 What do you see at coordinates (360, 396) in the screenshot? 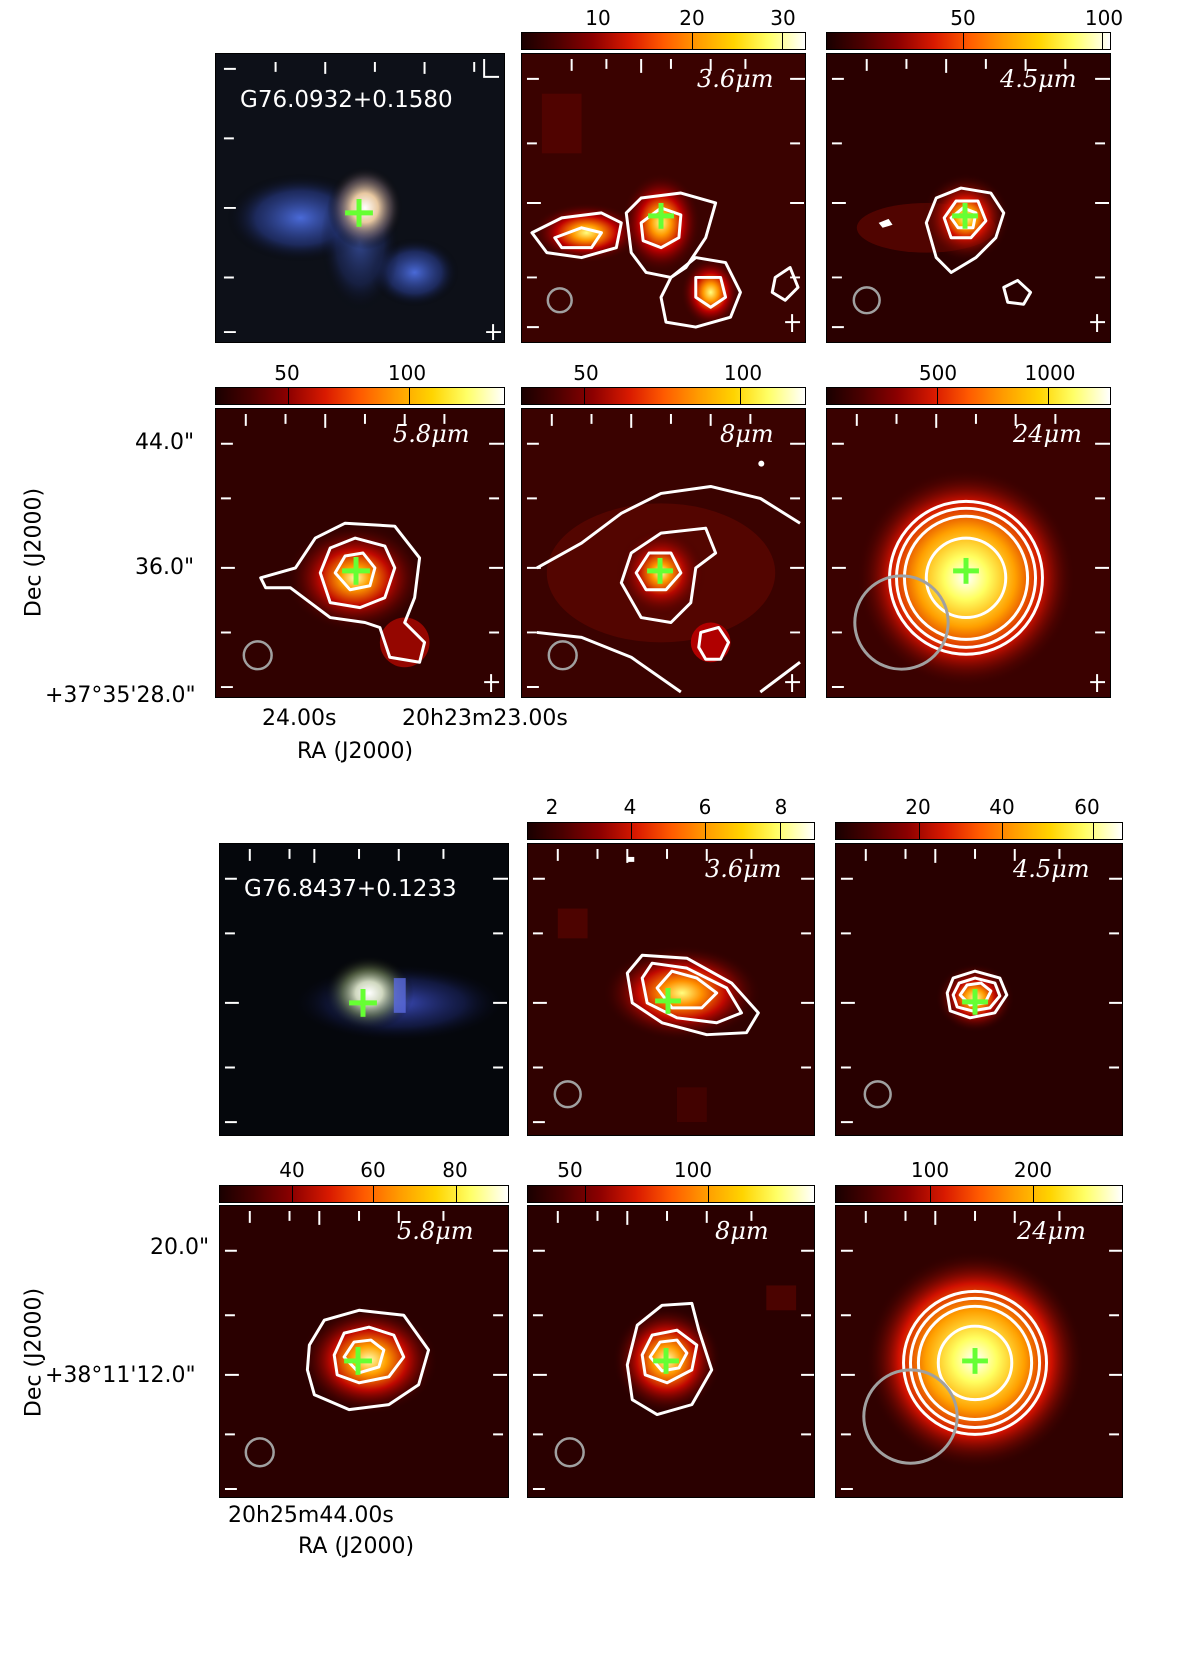
I see `colorbar-g1-5.8` at bounding box center [360, 396].